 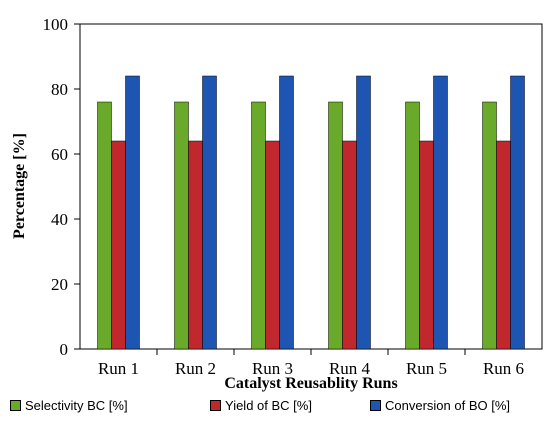 I want to click on legend-swatch-selectivity, so click(x=15, y=405).